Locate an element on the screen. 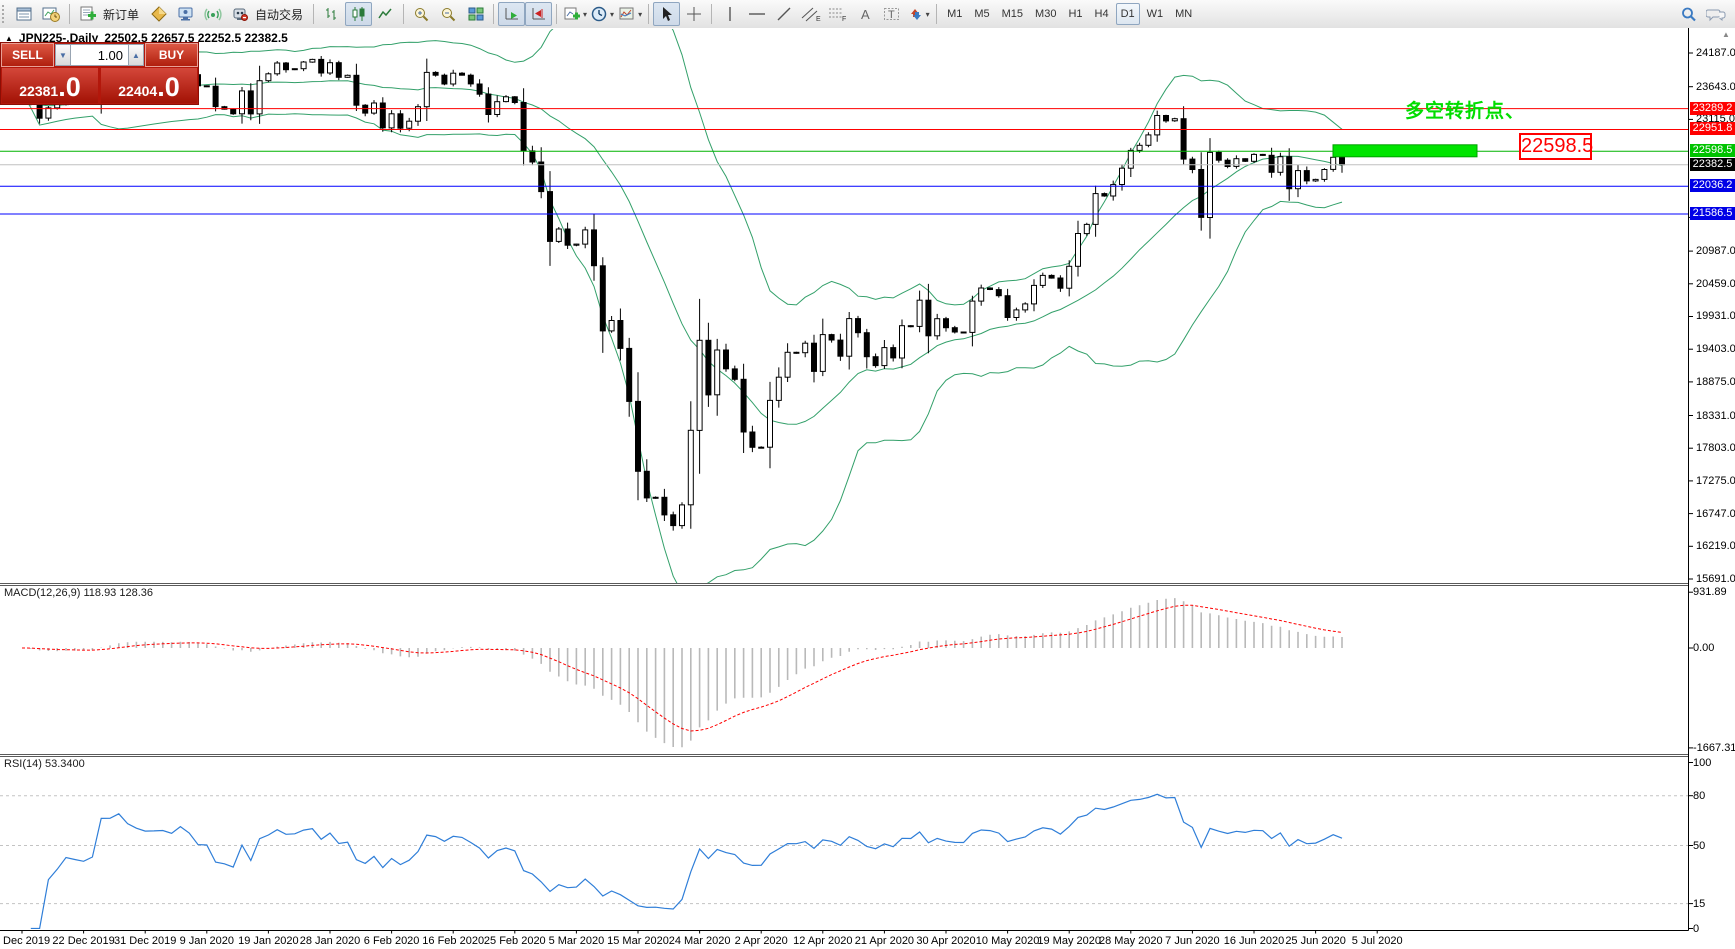 This screenshot has height=949, width=1735. timeframe-m5: M5 is located at coordinates (982, 14).